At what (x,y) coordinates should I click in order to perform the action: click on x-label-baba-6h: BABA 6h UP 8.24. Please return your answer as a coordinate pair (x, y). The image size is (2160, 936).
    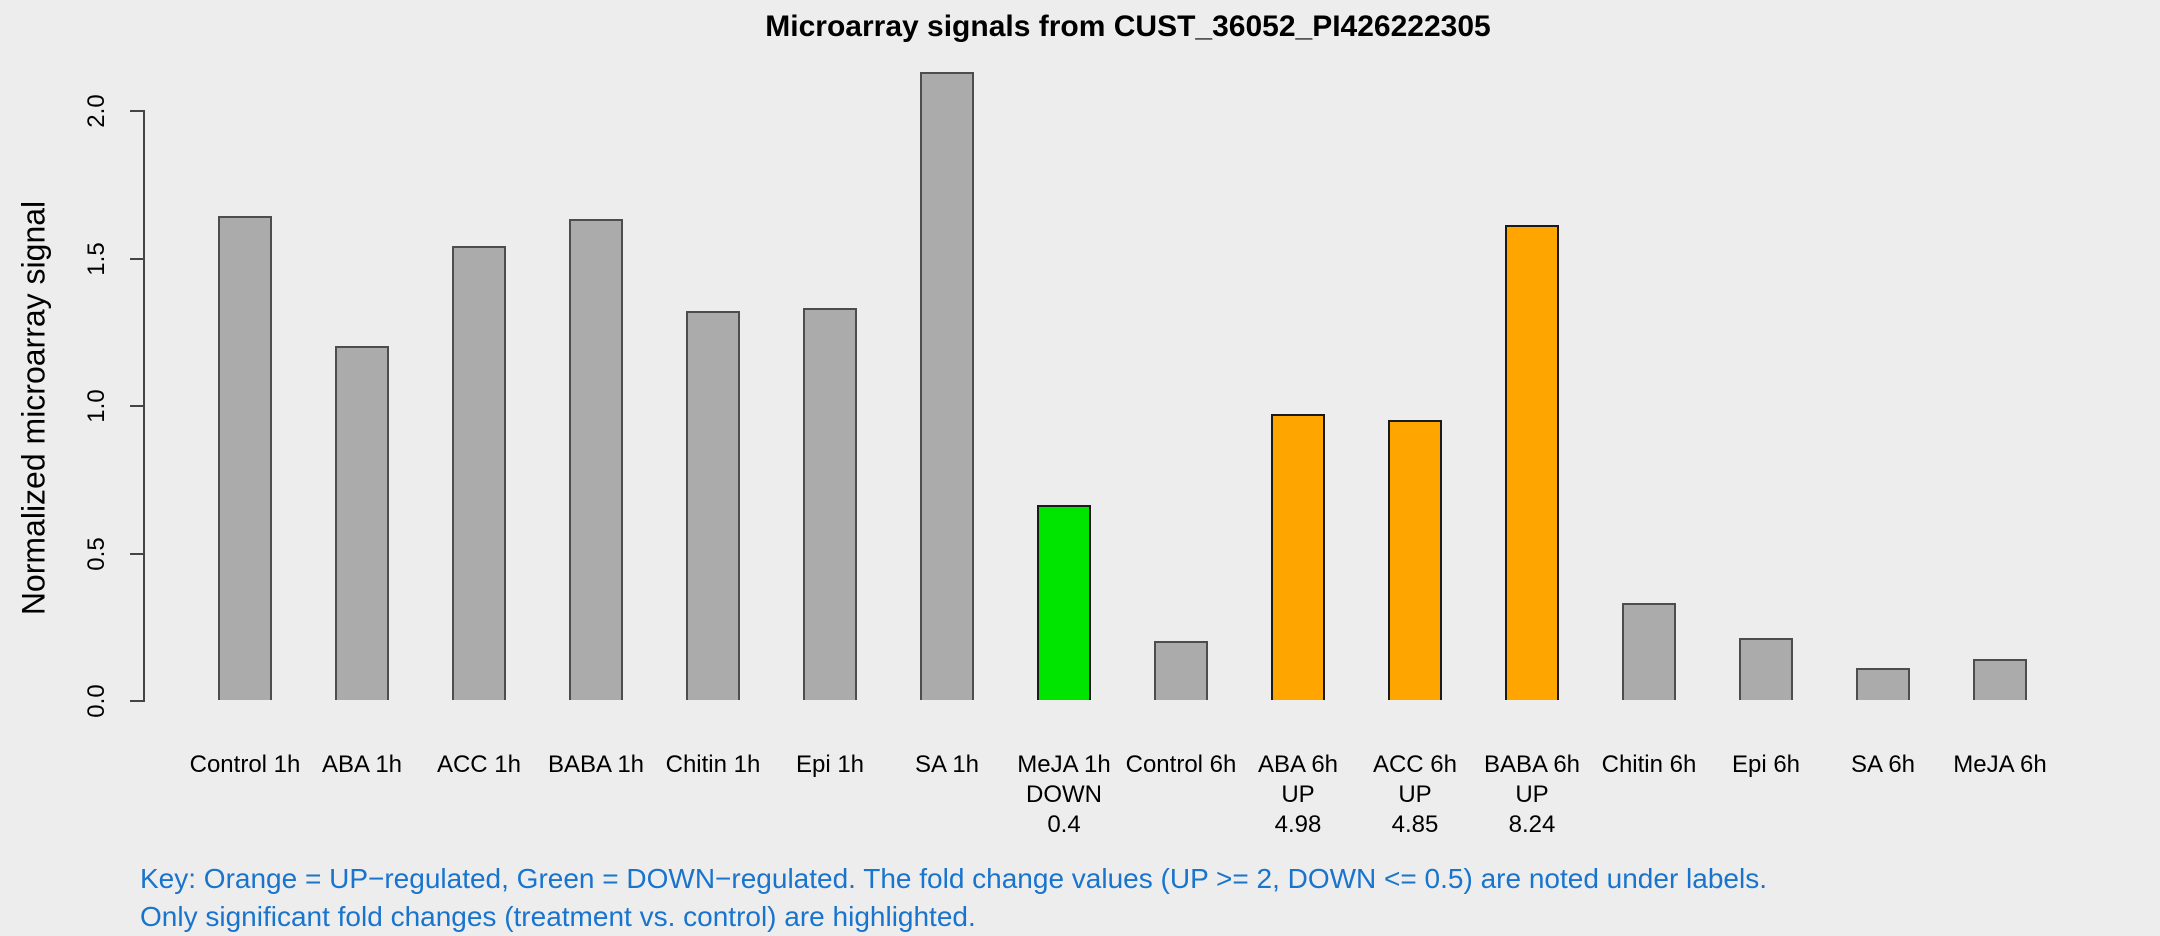
    Looking at the image, I should click on (1532, 795).